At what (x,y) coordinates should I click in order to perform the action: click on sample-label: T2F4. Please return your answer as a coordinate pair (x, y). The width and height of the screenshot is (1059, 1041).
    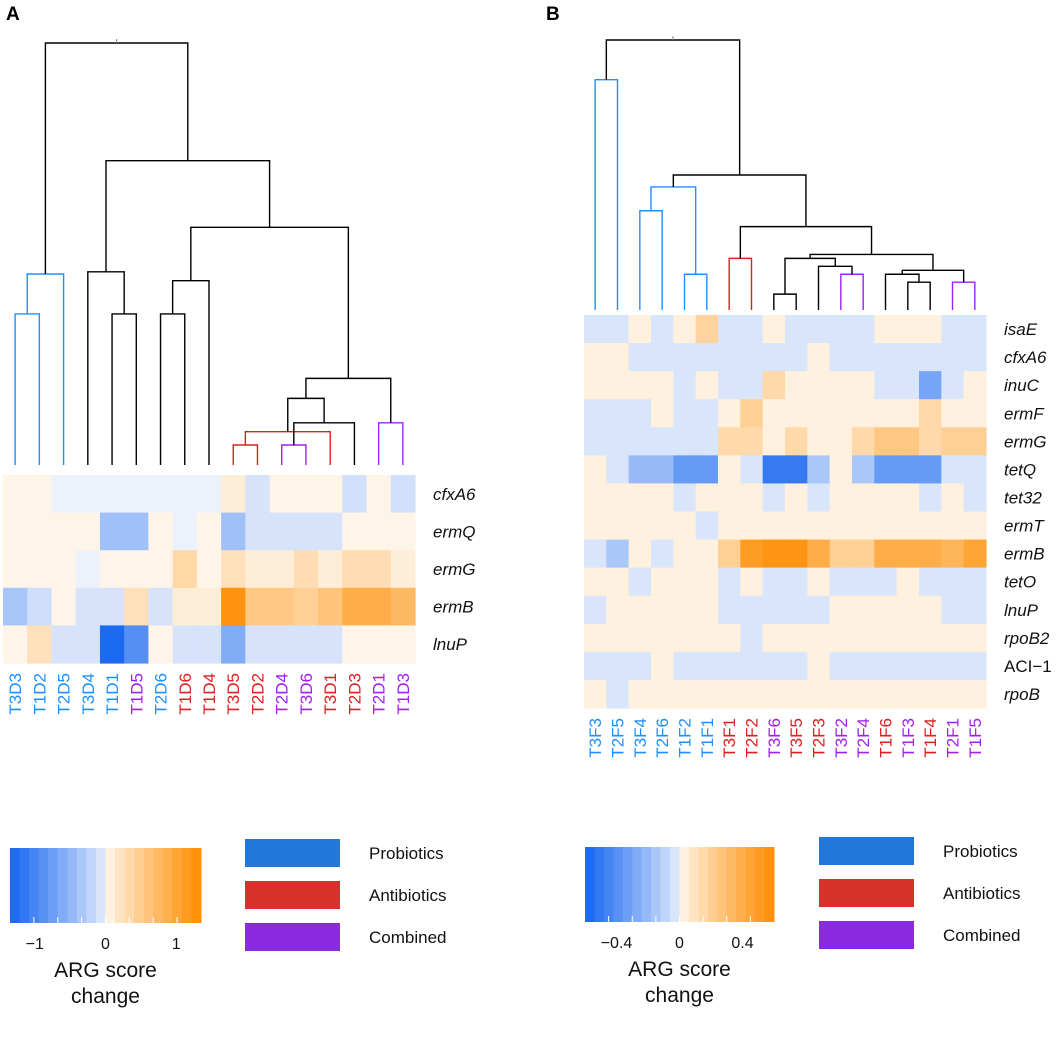
    Looking at the image, I should click on (863, 738).